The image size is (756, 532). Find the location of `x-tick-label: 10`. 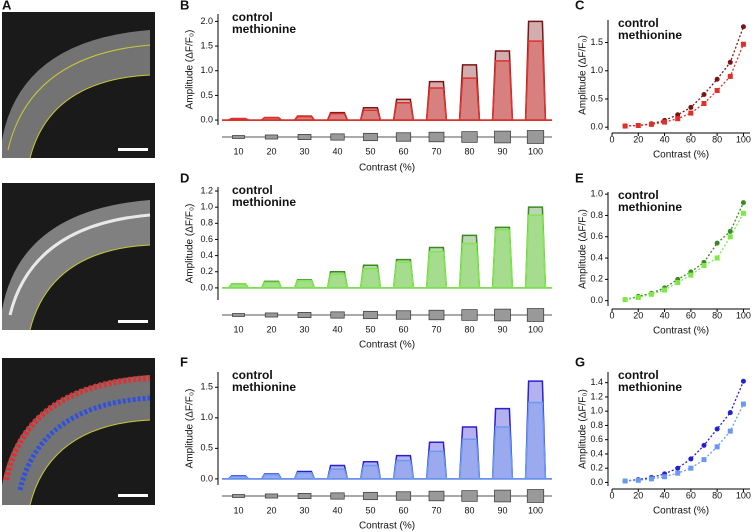

x-tick-label: 10 is located at coordinates (238, 329).